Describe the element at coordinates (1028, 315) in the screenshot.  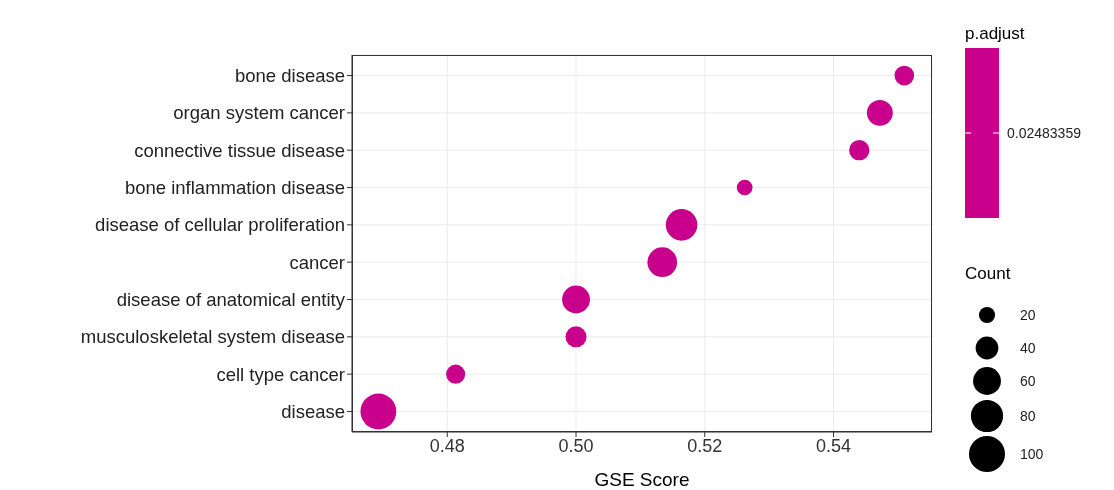
I see `legend-label: 20` at that location.